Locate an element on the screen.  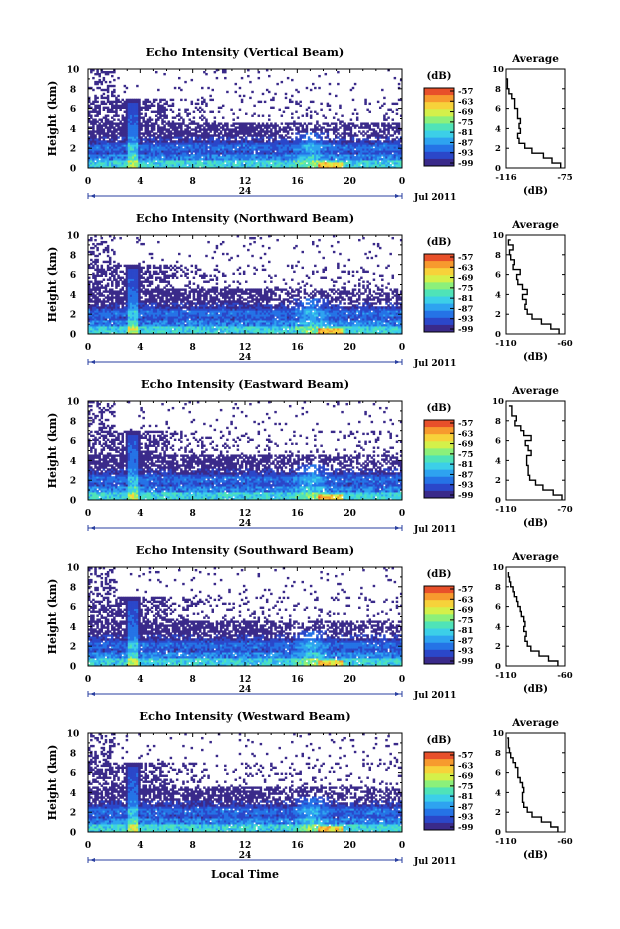
colorbar-swatch is located at coordinates (439, 92).